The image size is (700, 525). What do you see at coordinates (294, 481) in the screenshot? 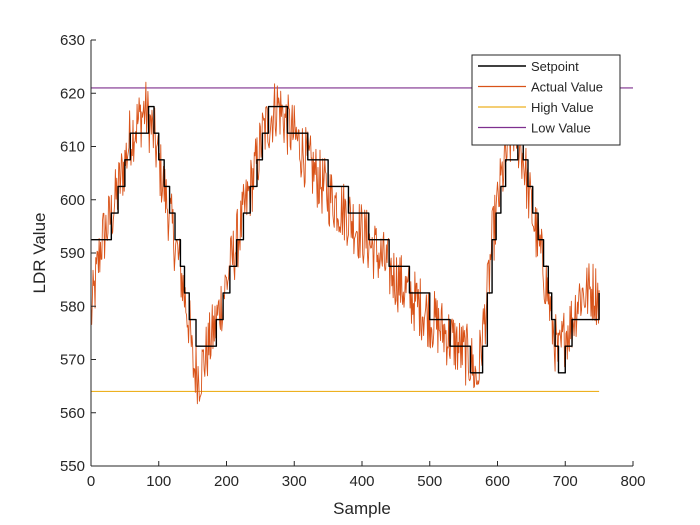
I see `x-tick-label: 300` at bounding box center [294, 481].